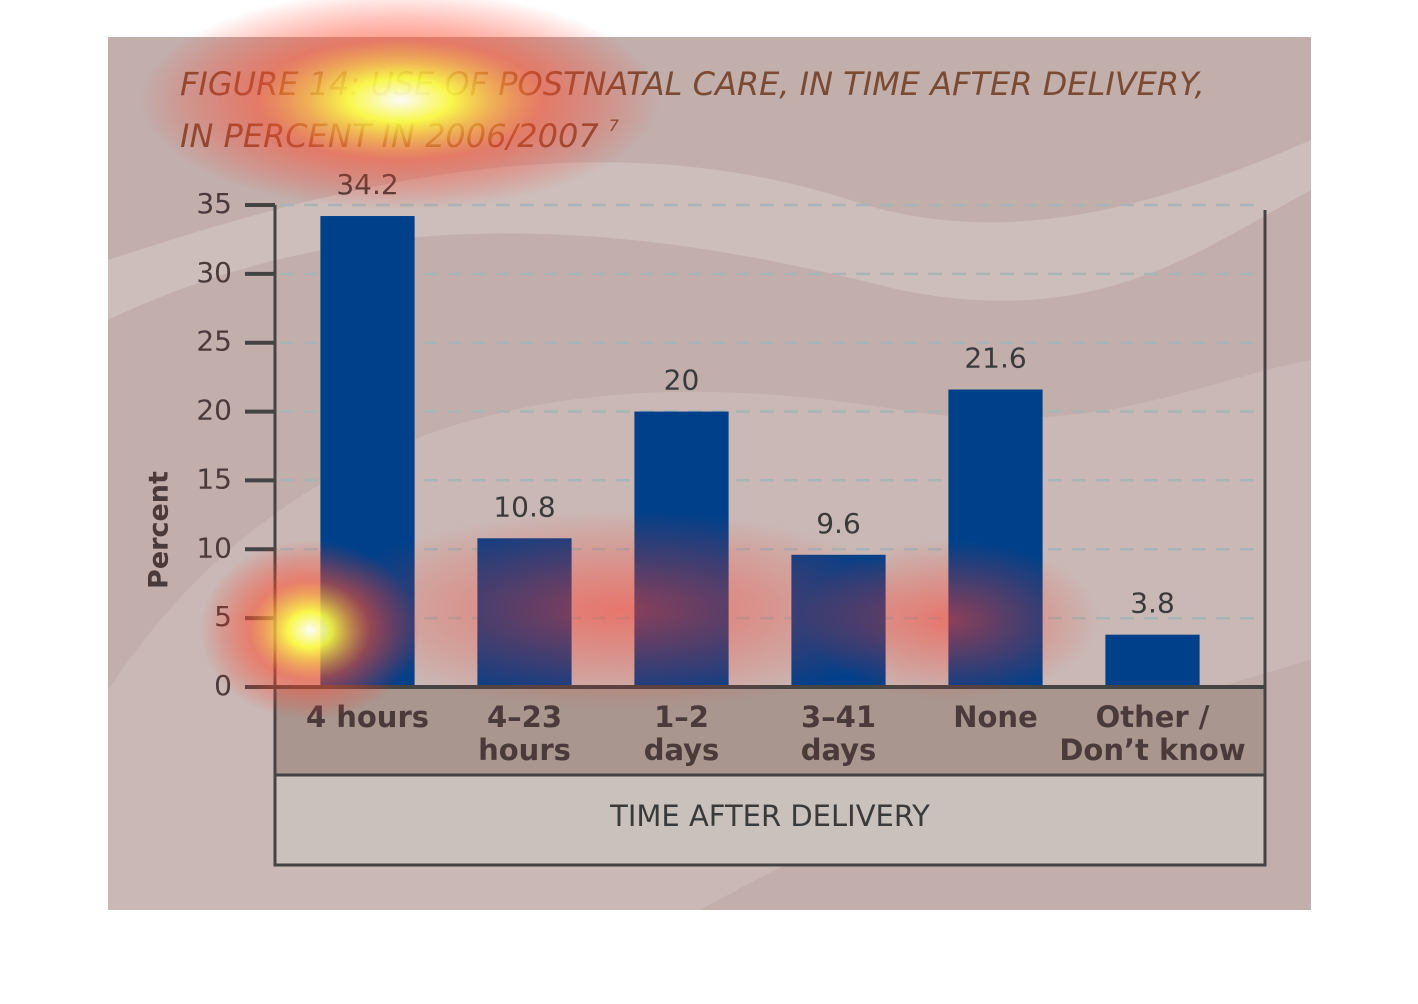 This screenshot has height=1004, width=1418. What do you see at coordinates (681, 717) in the screenshot?
I see `x-tick-label: 1–2` at bounding box center [681, 717].